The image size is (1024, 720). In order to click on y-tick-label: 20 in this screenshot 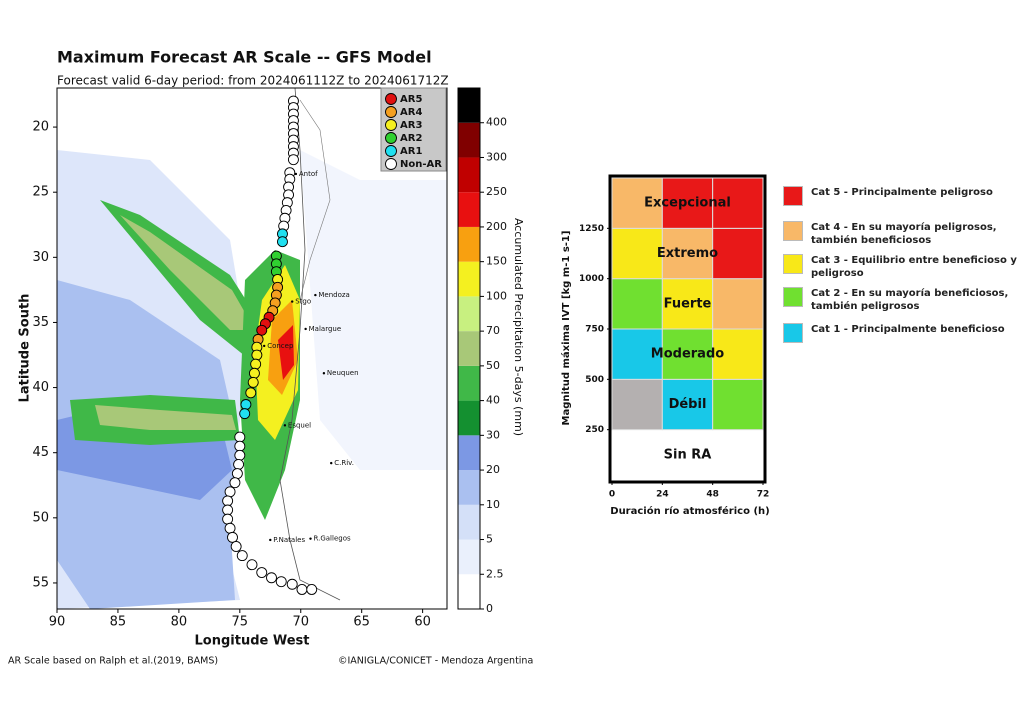, I will do `click(40, 127)`.